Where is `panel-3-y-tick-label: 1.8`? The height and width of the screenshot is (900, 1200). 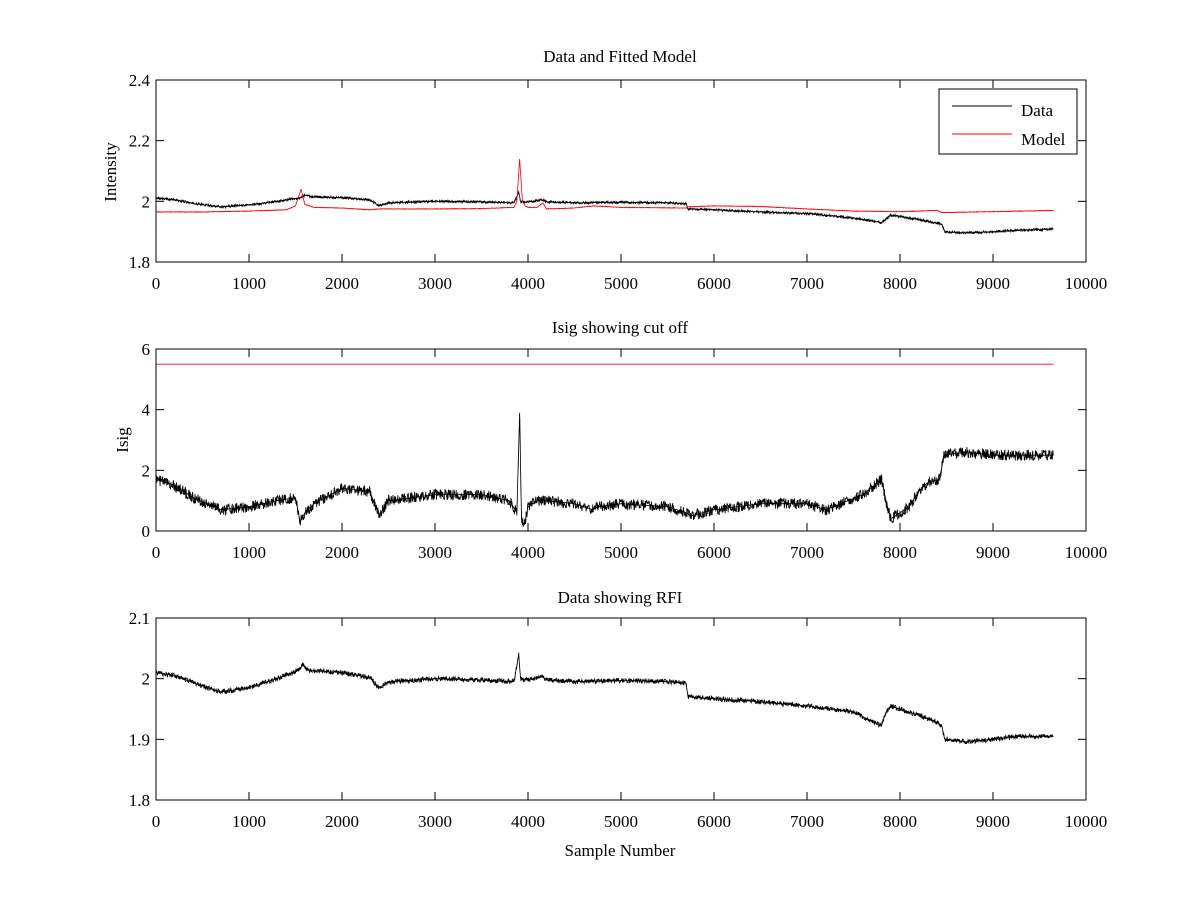 panel-3-y-tick-label: 1.8 is located at coordinates (139, 800).